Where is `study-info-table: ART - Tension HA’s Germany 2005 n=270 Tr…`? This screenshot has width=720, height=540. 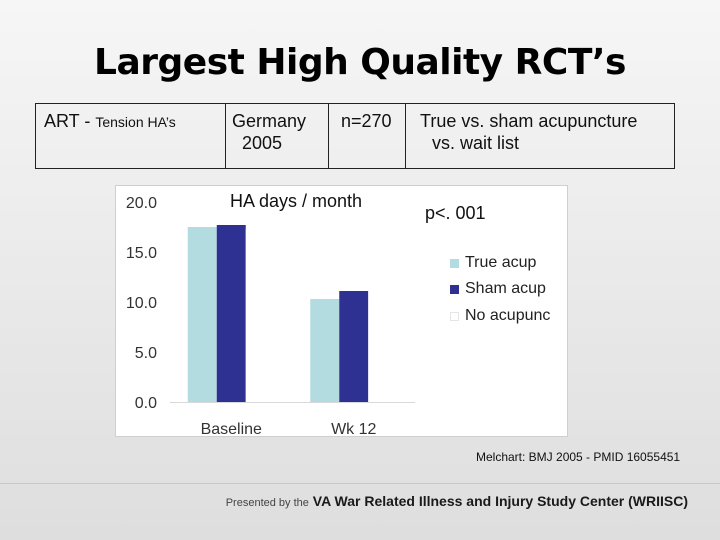
study-info-table: ART - Tension HA’s Germany 2005 n=270 Tr… is located at coordinates (355, 136).